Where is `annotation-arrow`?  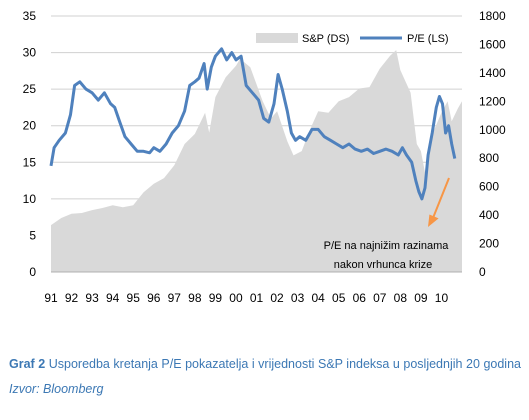
annotation-arrow is located at coordinates (441, 198).